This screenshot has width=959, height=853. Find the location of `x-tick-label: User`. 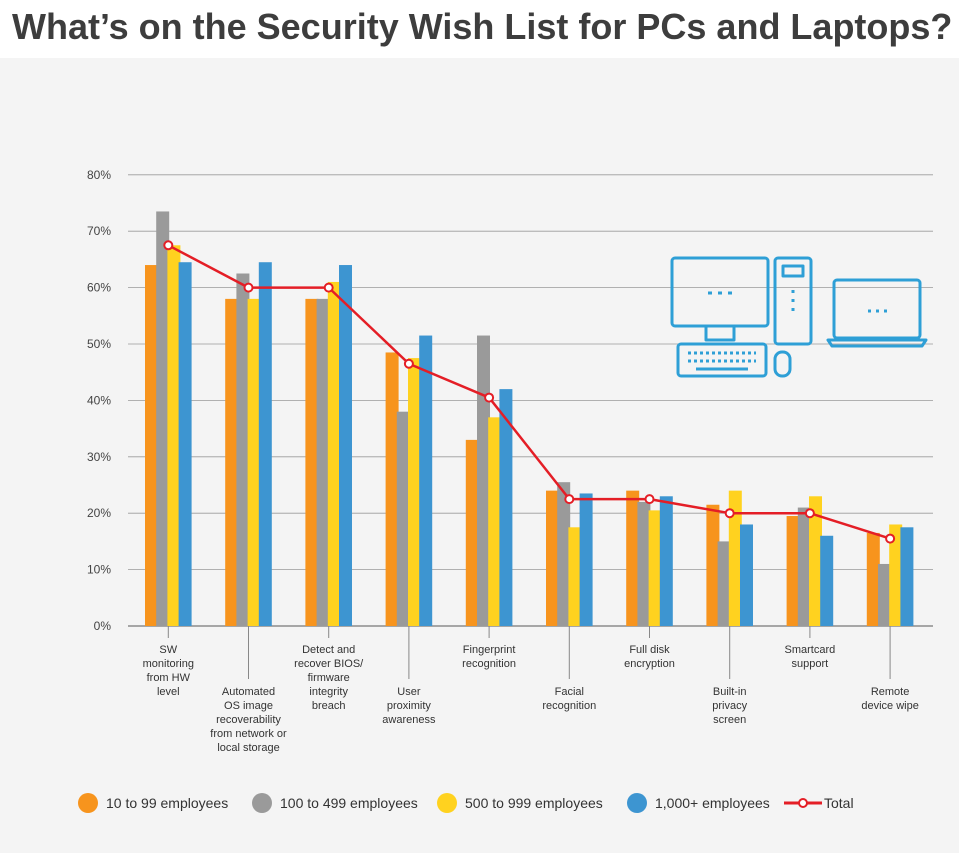

x-tick-label: User is located at coordinates (409, 692).